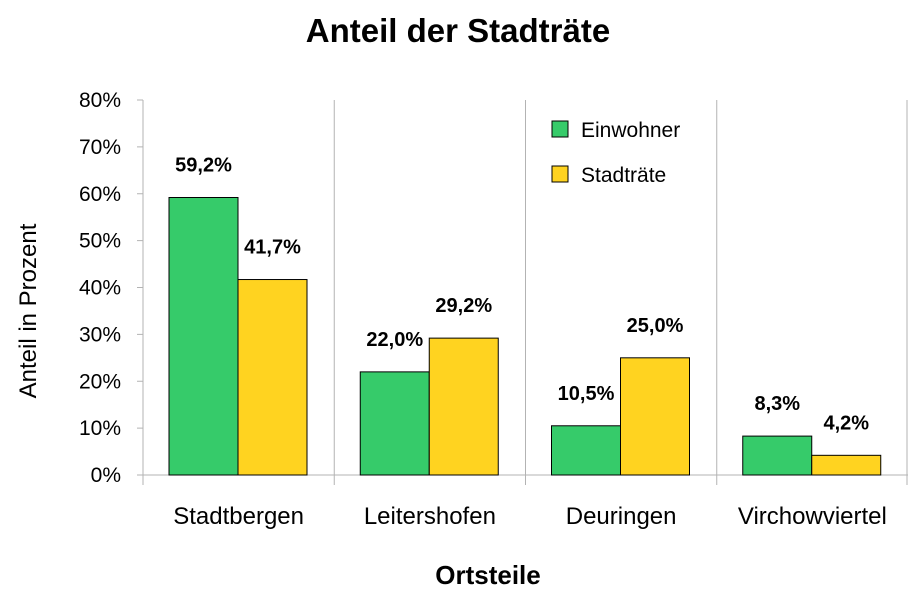 This screenshot has height=604, width=908. What do you see at coordinates (458, 30) in the screenshot?
I see `chart-title: Anteil der Stadträte` at bounding box center [458, 30].